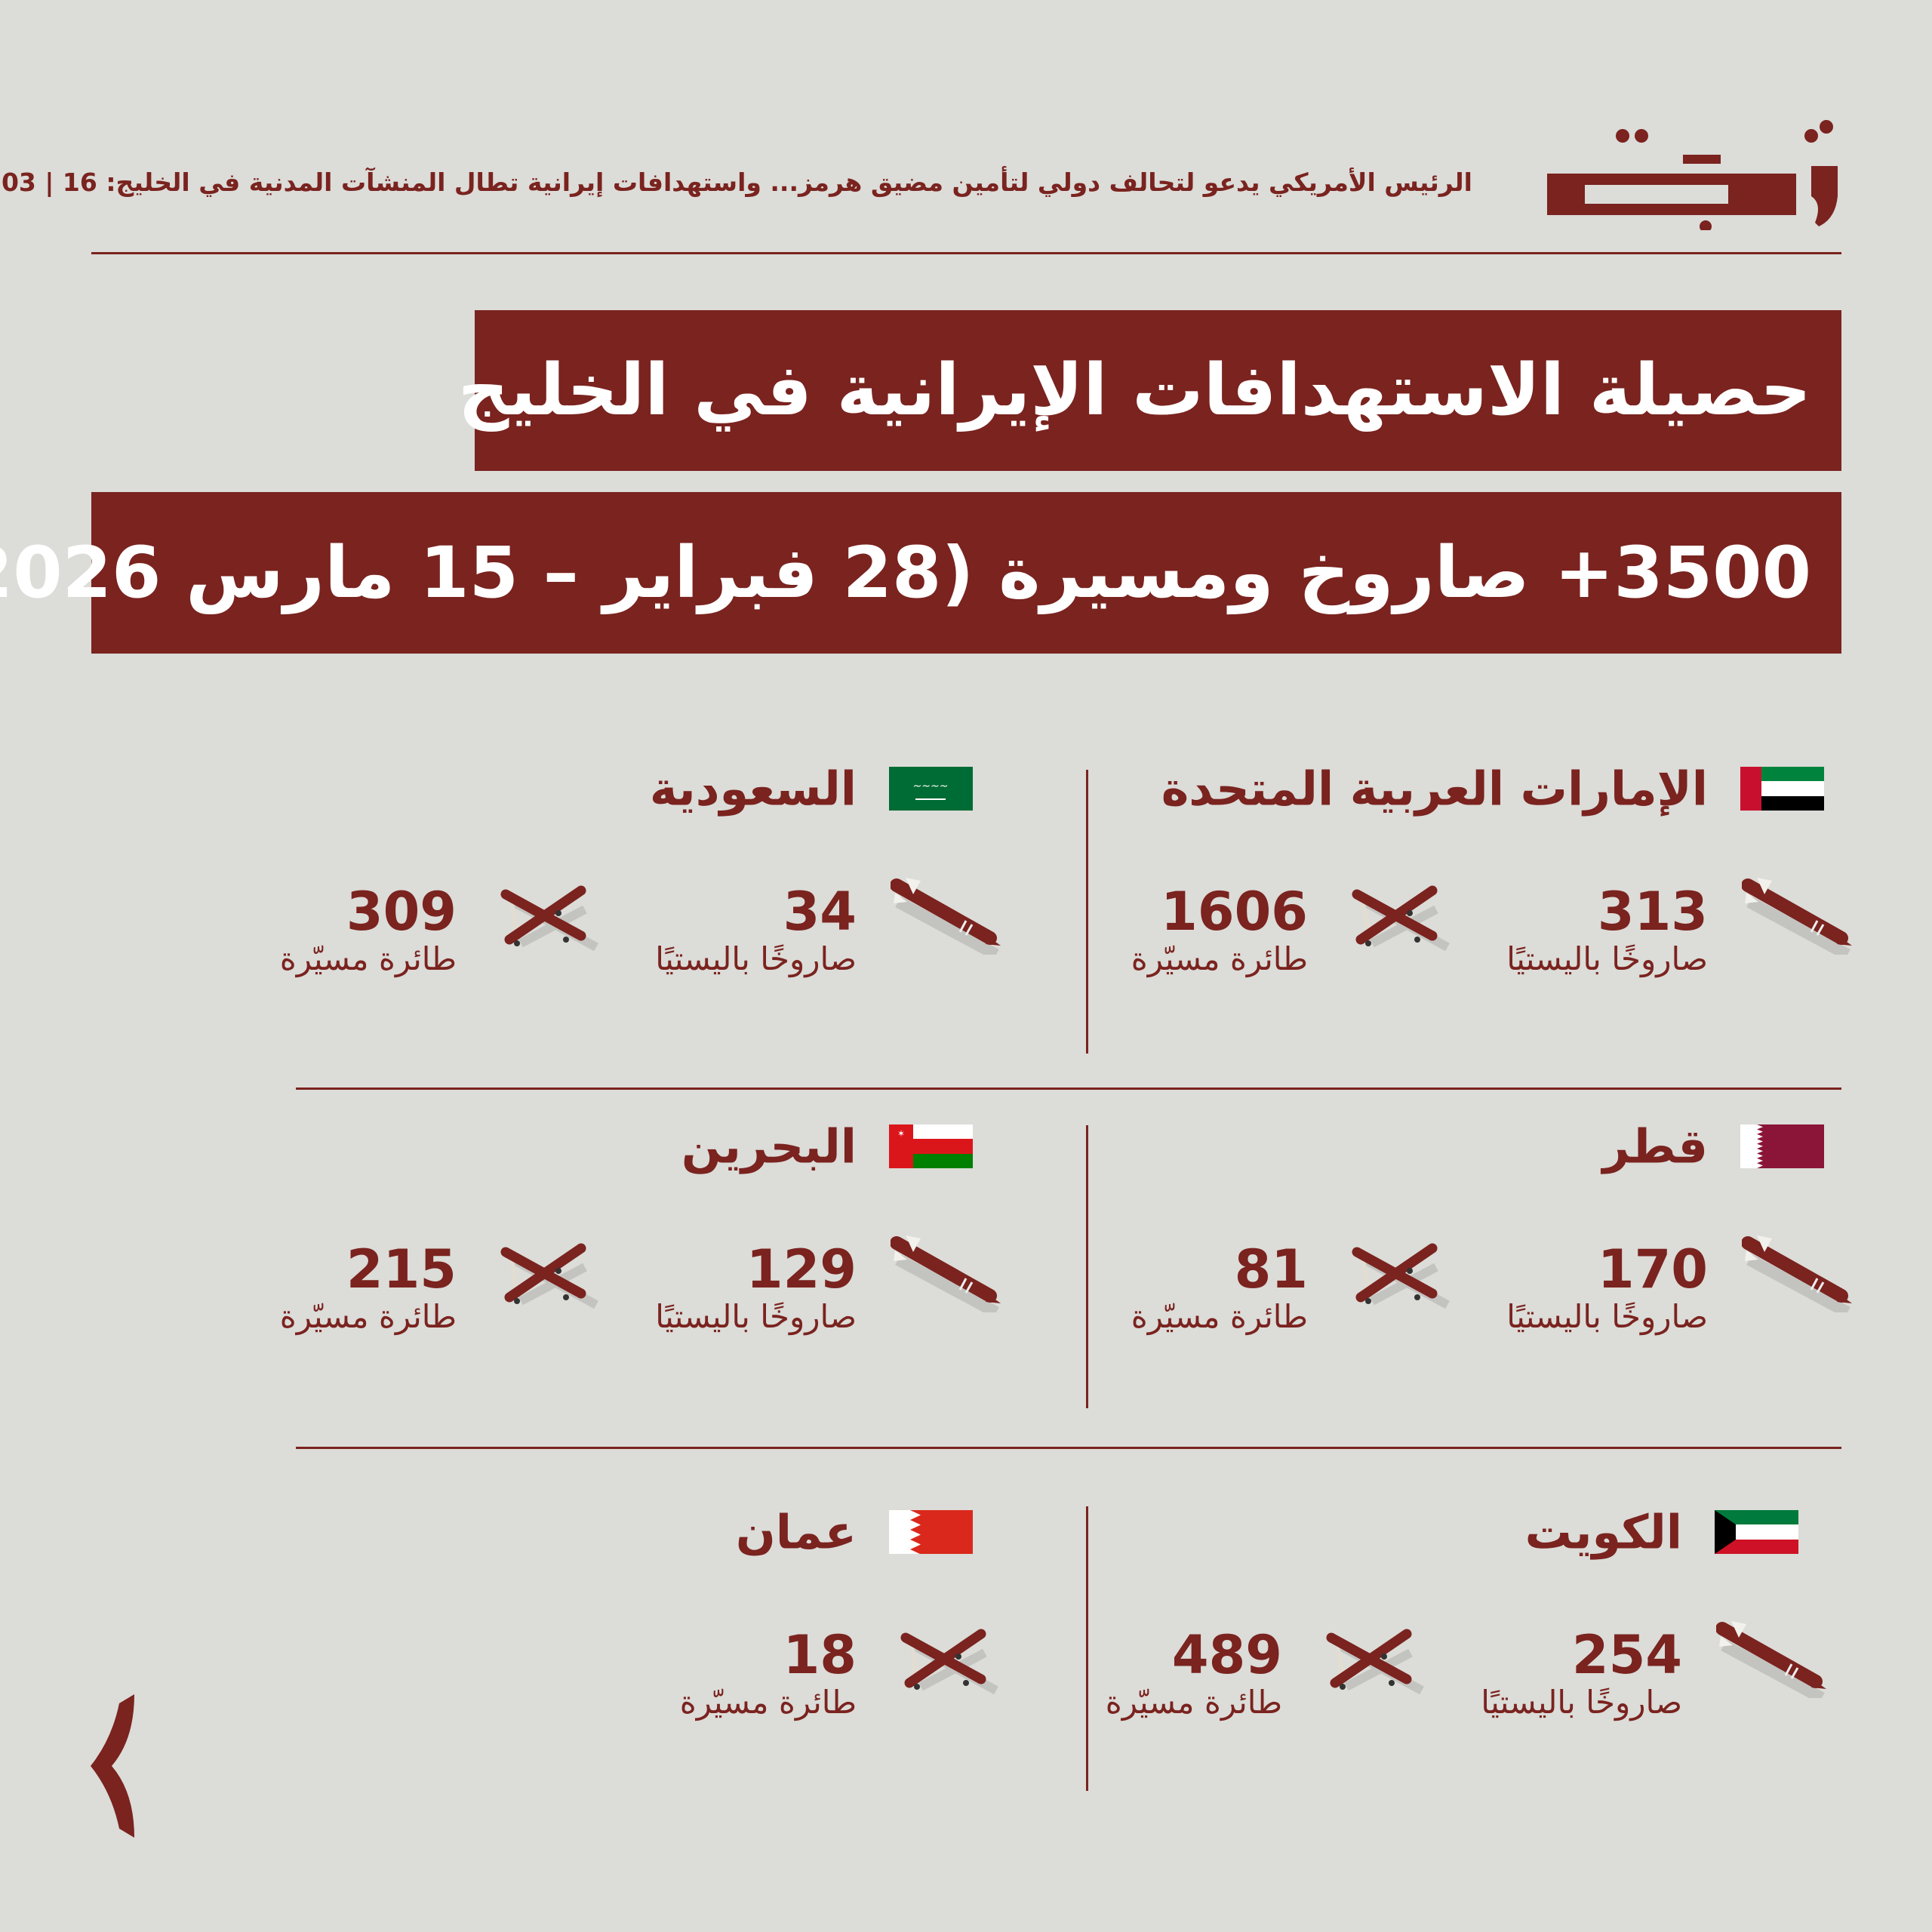  What do you see at coordinates (1149, 390) in the screenshot?
I see `main-title: حصيلة الاستهدافات الإيرانية في الخليج` at bounding box center [1149, 390].